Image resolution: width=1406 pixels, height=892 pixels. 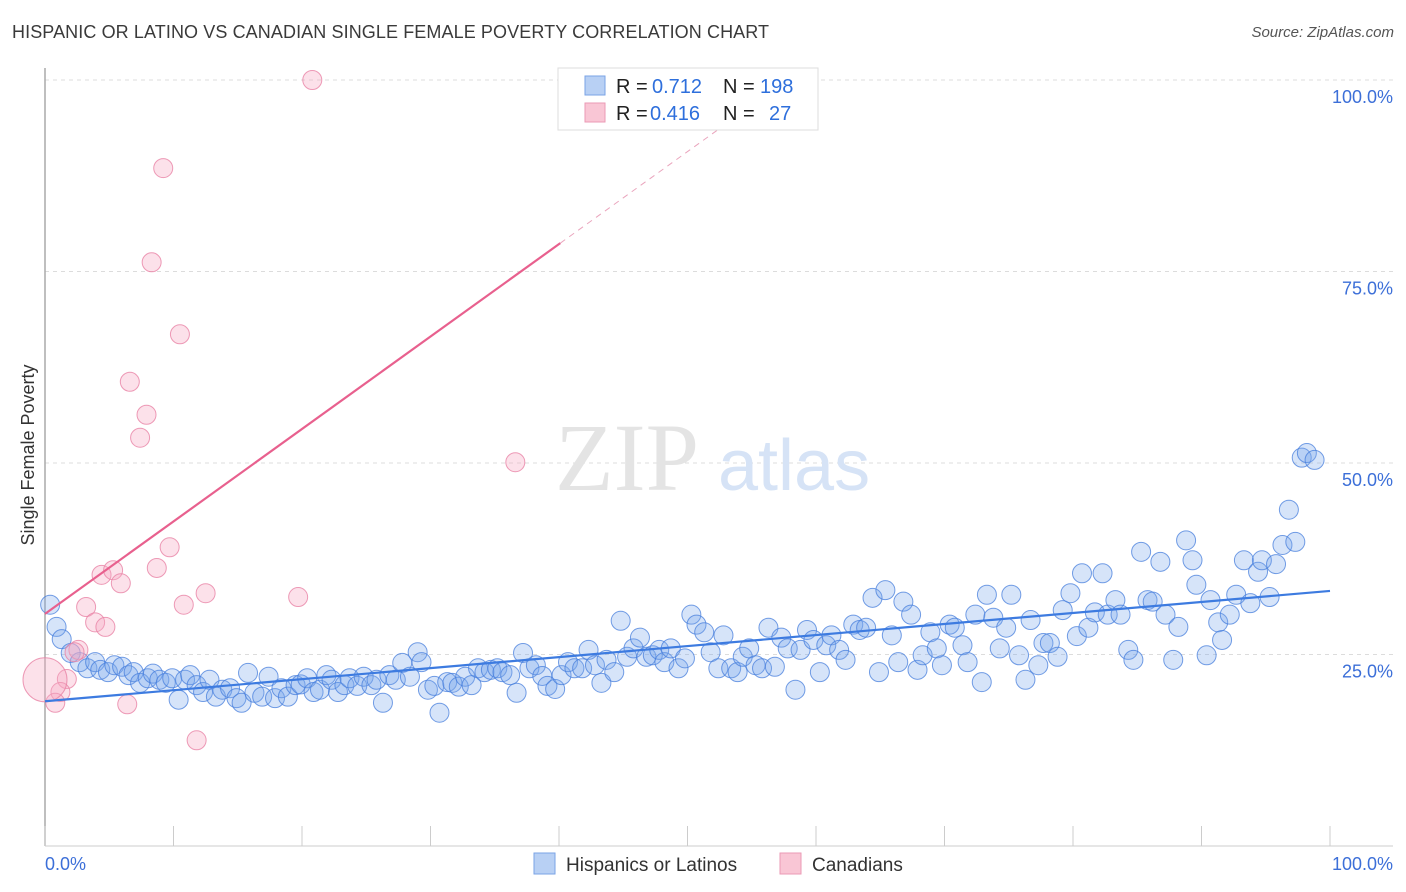 What do you see at coordinates (28, 454) in the screenshot?
I see `y-axis-label: Single Female Poverty` at bounding box center [28, 454].